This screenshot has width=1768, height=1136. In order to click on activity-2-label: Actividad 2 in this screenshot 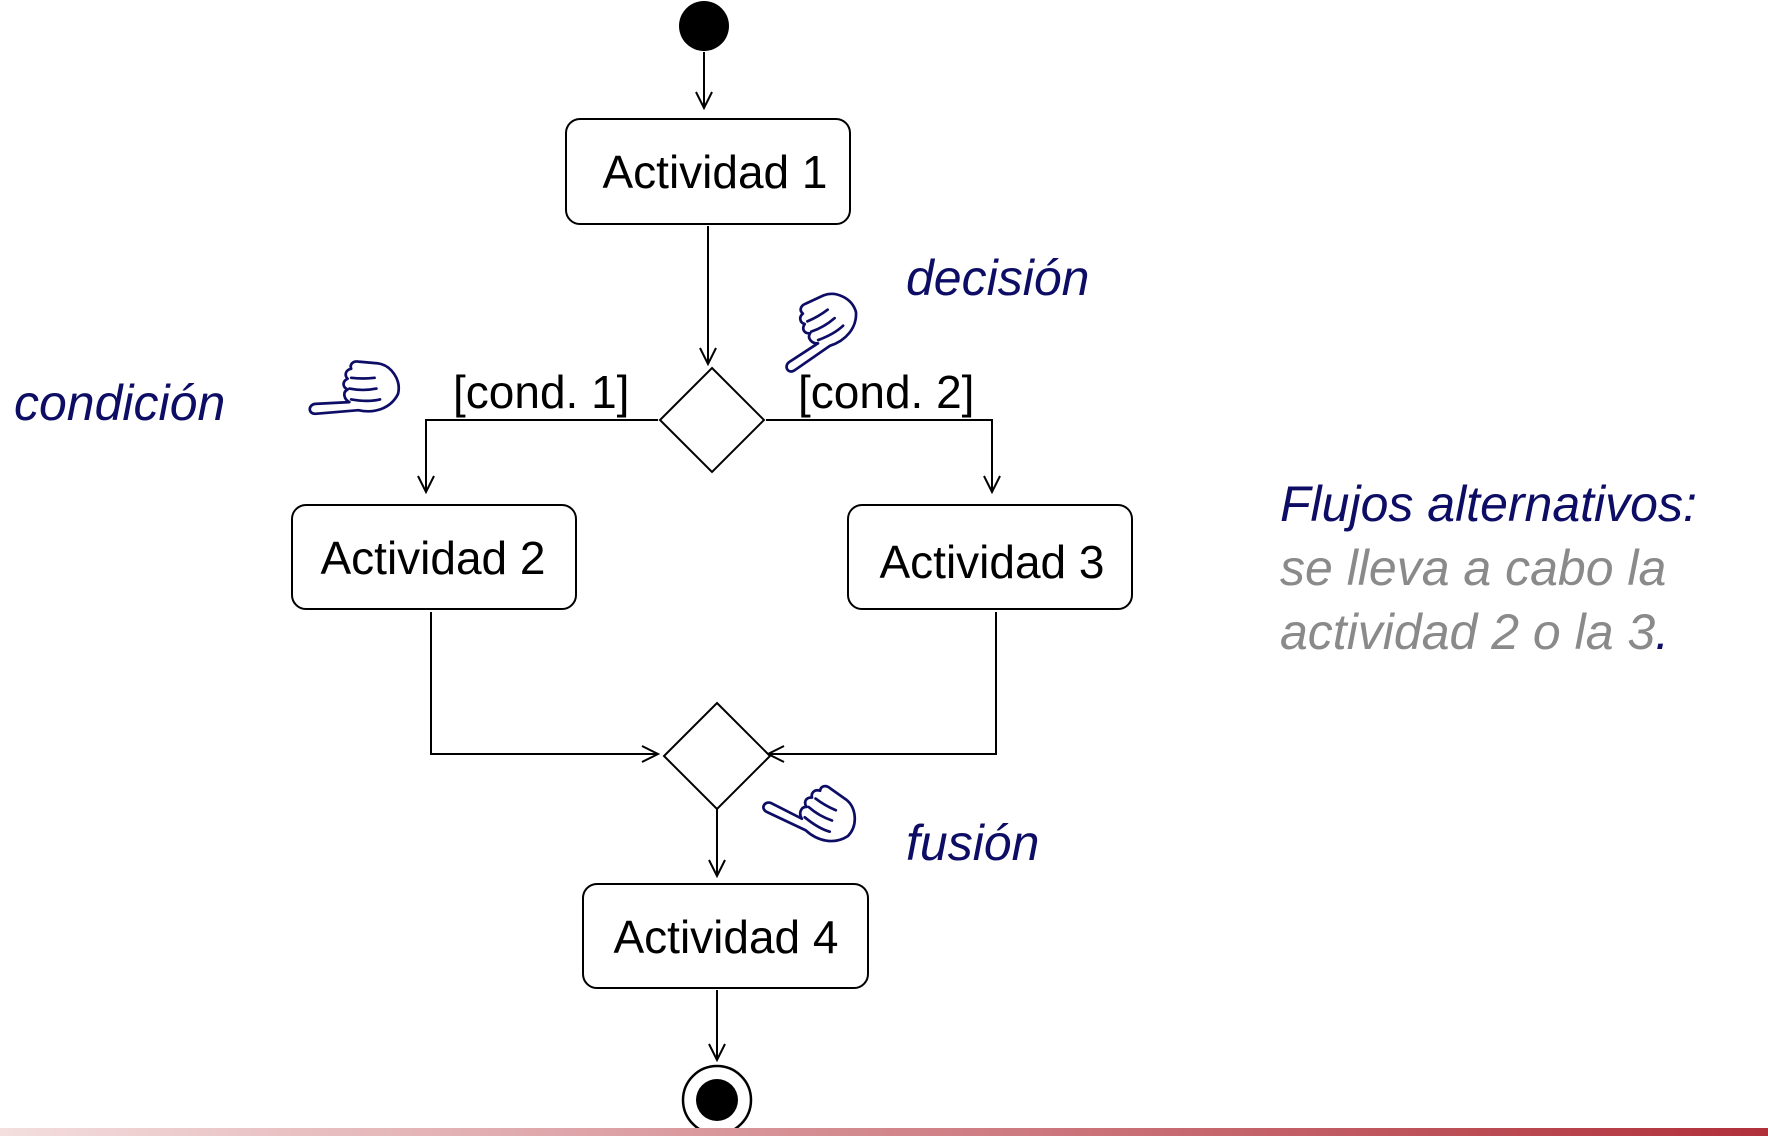, I will do `click(432, 558)`.